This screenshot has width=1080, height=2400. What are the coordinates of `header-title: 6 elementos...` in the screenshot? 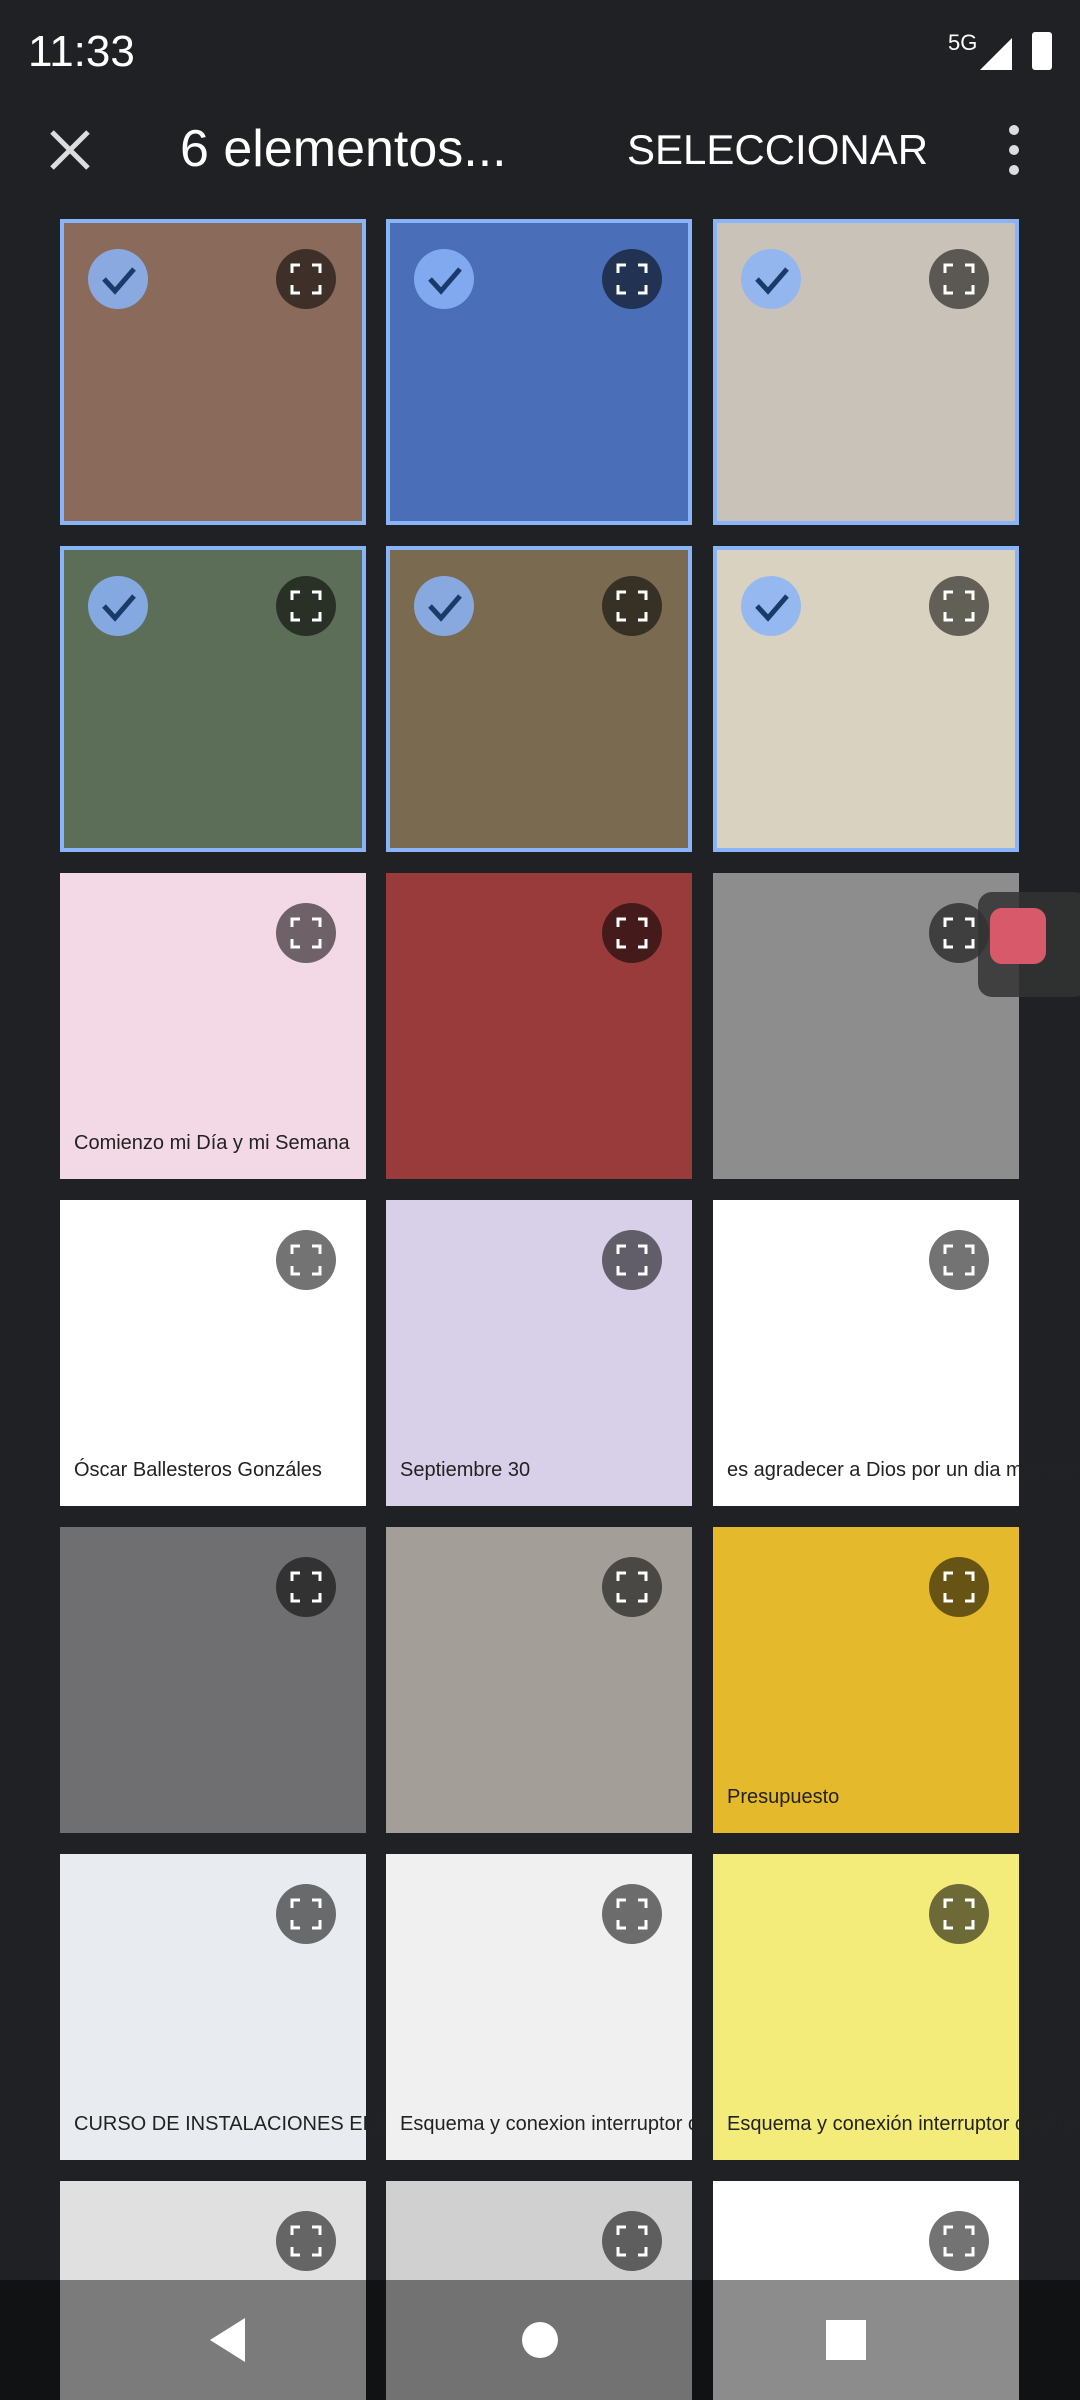 It's located at (343, 149).